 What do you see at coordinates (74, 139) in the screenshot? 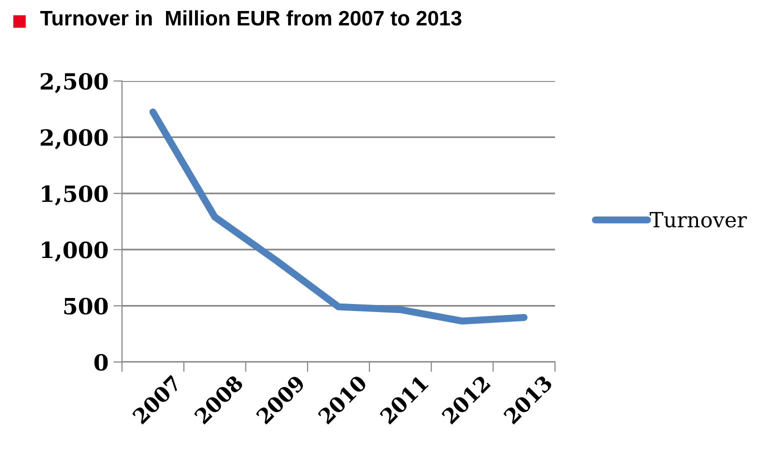
I see `y-tick-label: 2,000` at bounding box center [74, 139].